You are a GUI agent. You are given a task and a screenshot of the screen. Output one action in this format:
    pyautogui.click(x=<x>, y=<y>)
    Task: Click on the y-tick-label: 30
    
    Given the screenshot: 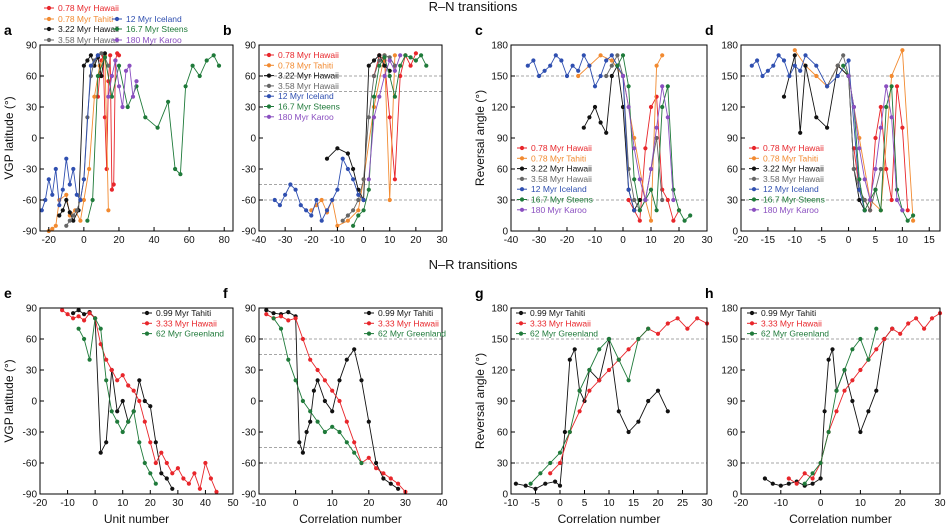 What is the action you would take?
    pyautogui.click(x=251, y=108)
    